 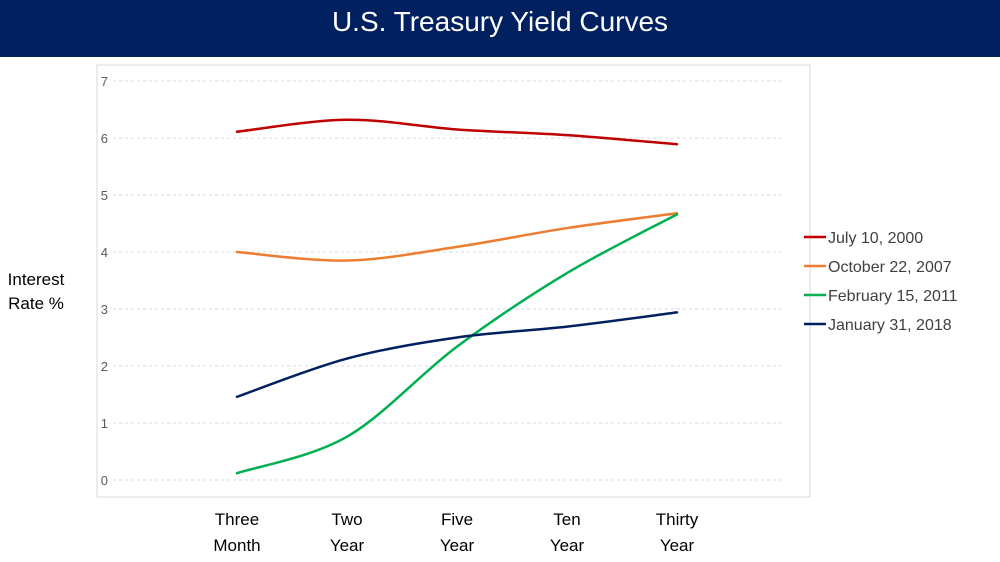 I want to click on y-tick-label: 0, so click(x=104, y=480).